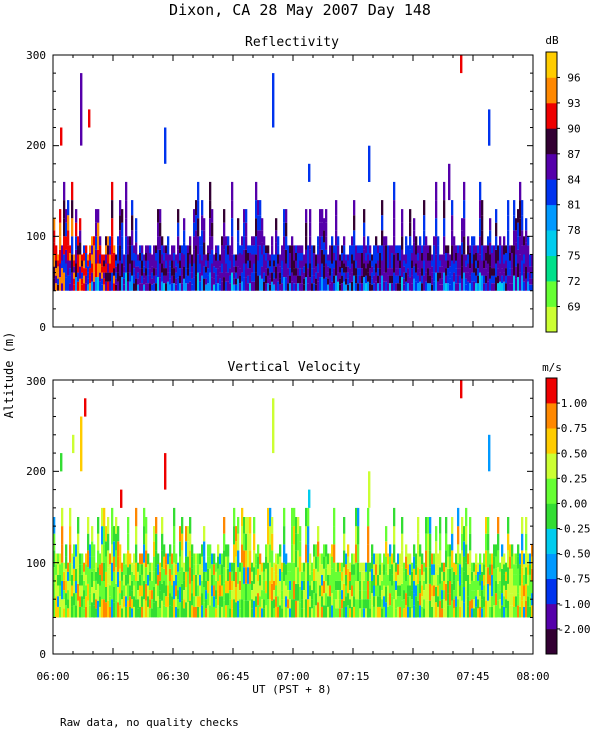 Image resolution: width=600 pixels, height=750 pixels. I want to click on velocity-colorbar-unit: m/s, so click(552, 367).